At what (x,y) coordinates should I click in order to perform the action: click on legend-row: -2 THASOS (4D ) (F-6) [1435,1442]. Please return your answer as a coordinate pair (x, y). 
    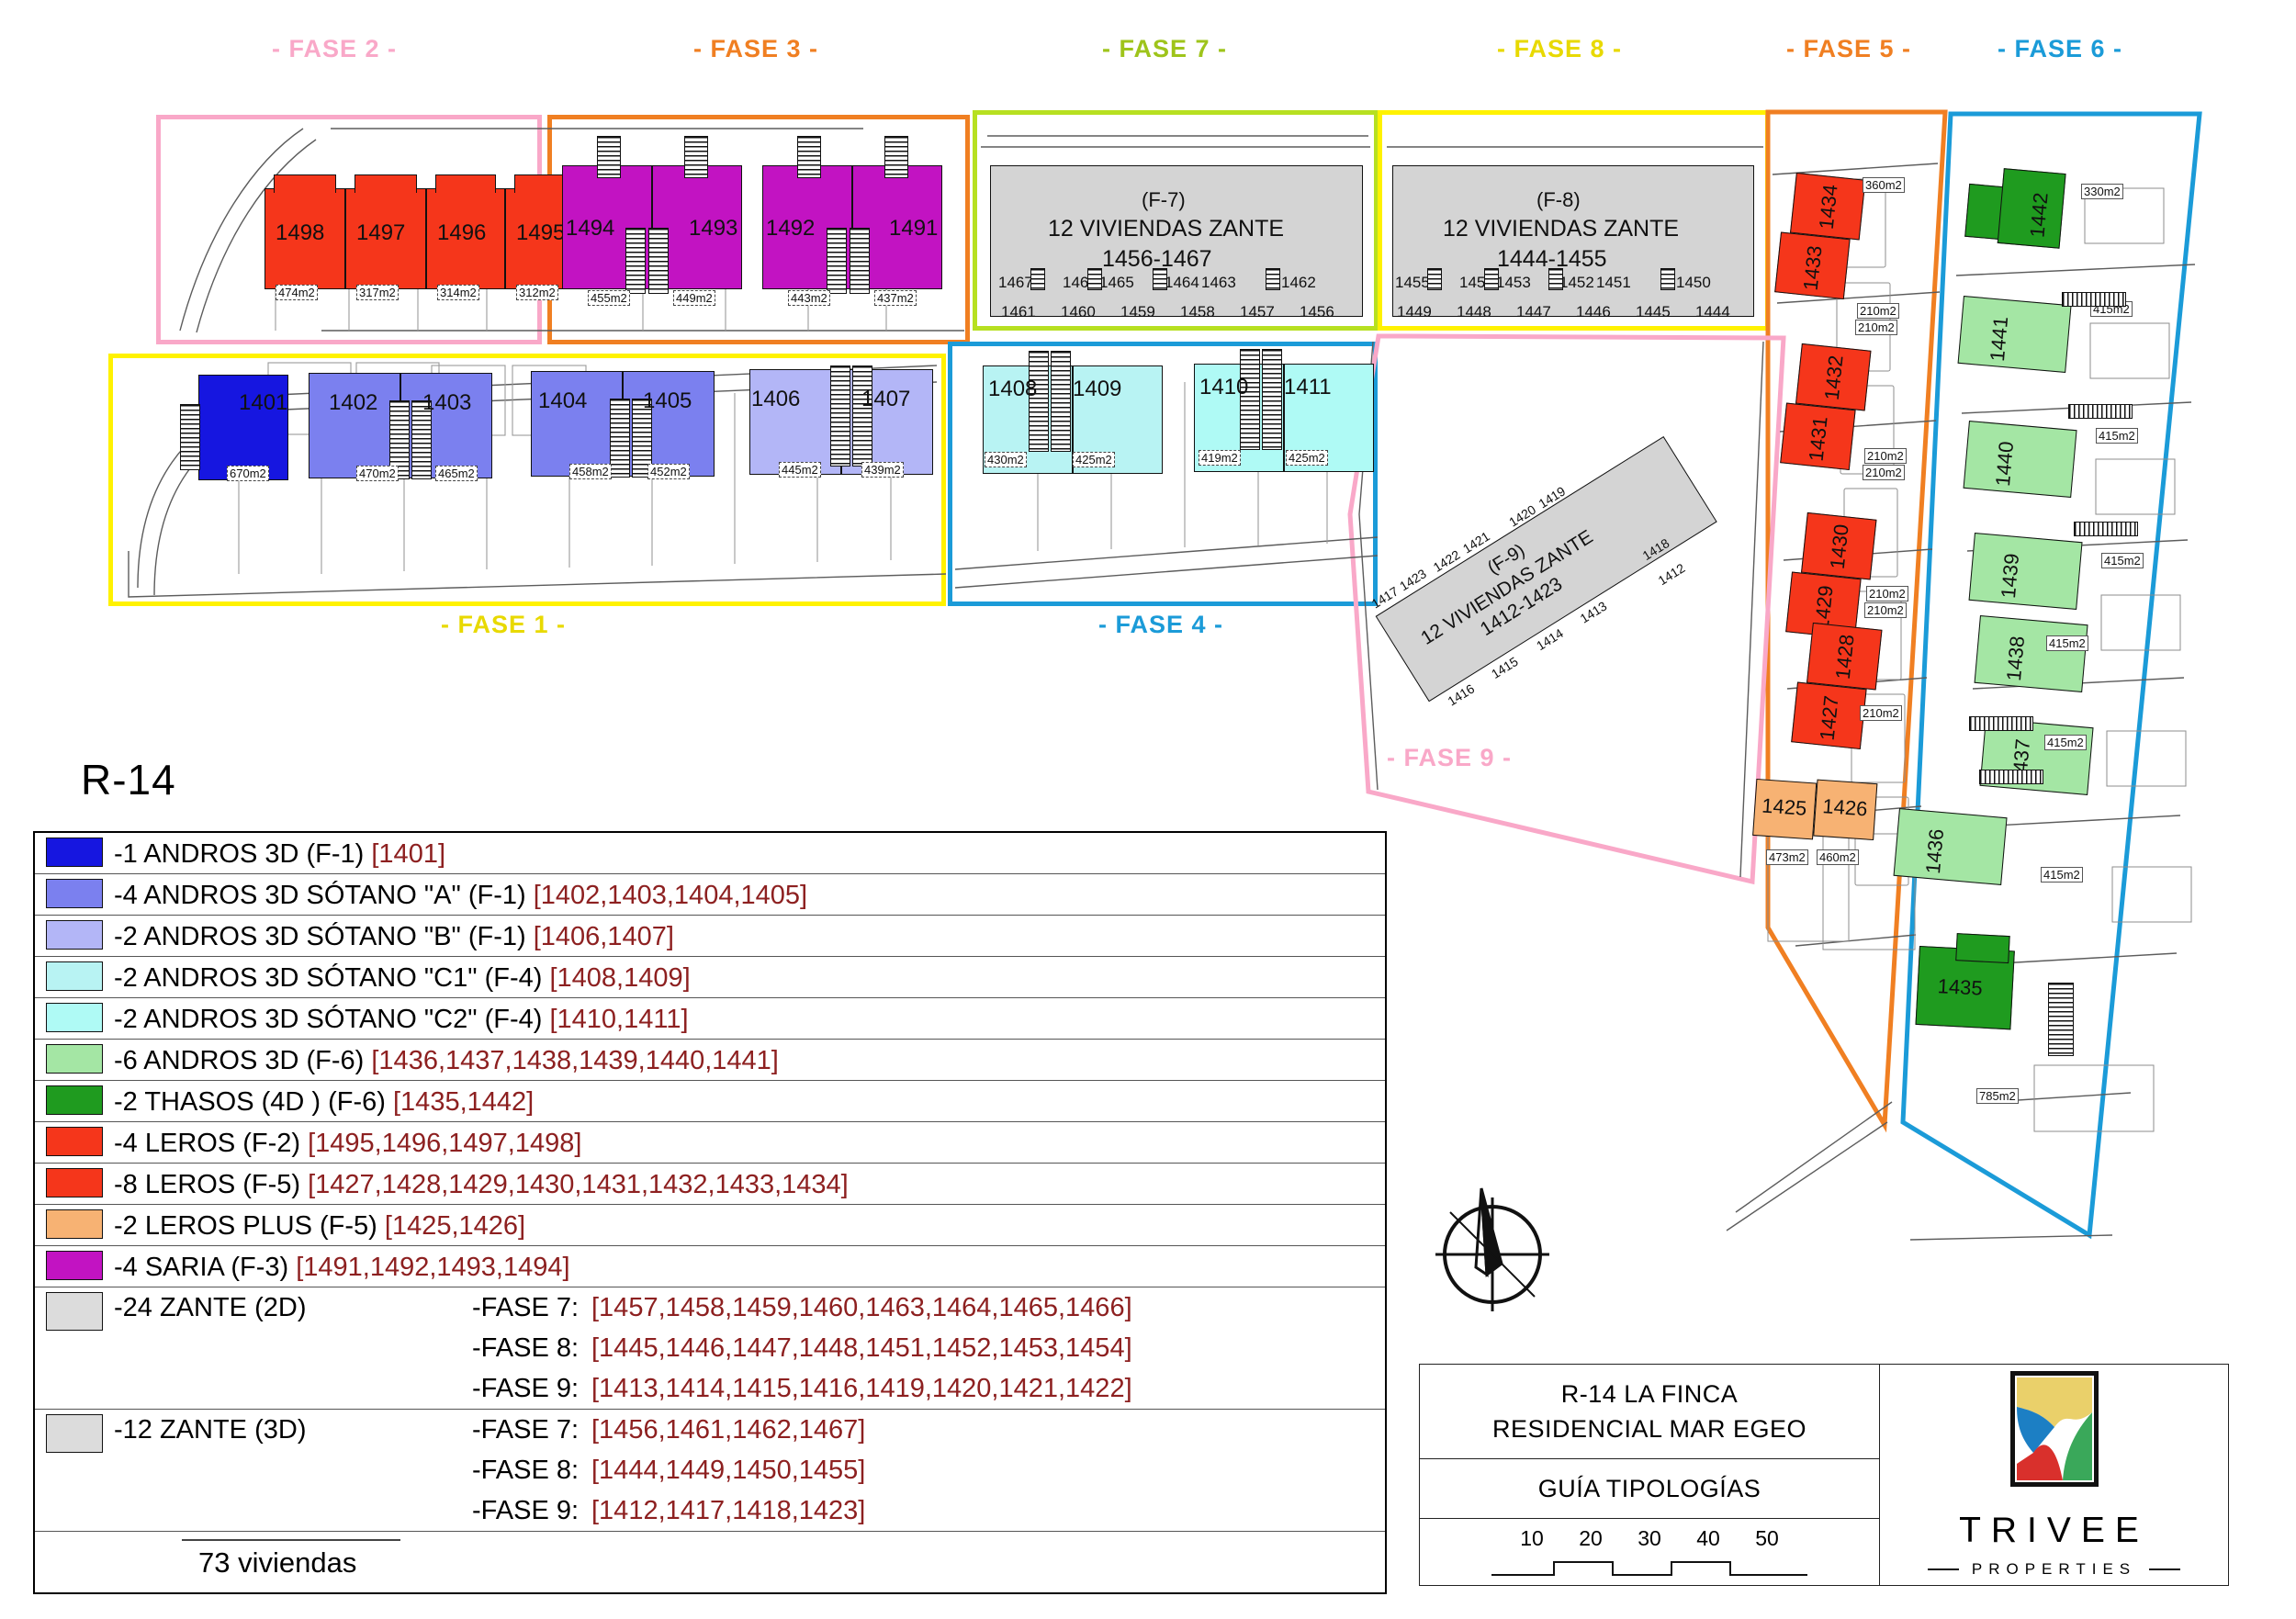
    Looking at the image, I should click on (710, 1101).